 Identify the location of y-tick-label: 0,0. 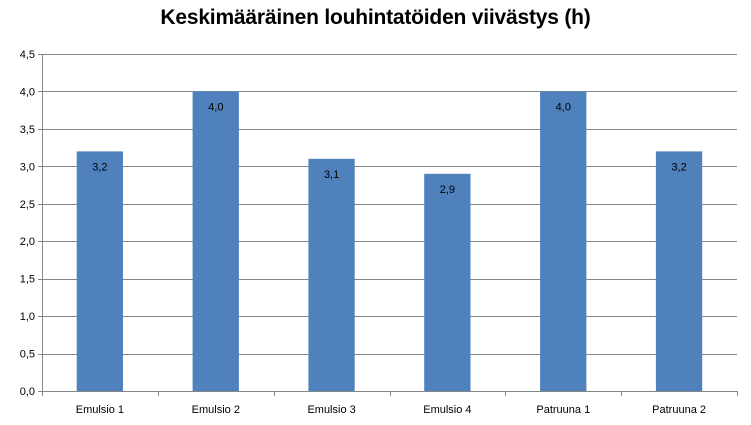
(27, 392).